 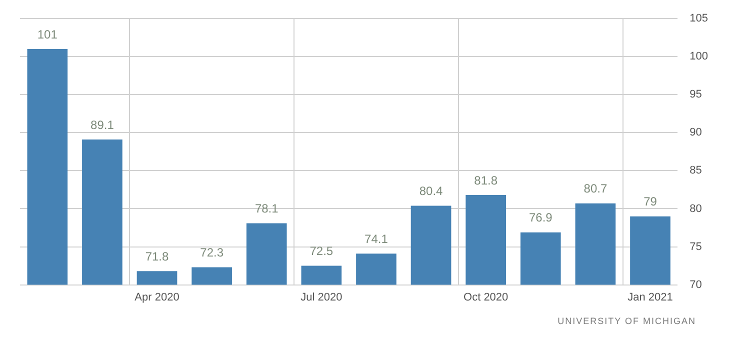 What do you see at coordinates (596, 189) in the screenshot?
I see `data-label: 80.7` at bounding box center [596, 189].